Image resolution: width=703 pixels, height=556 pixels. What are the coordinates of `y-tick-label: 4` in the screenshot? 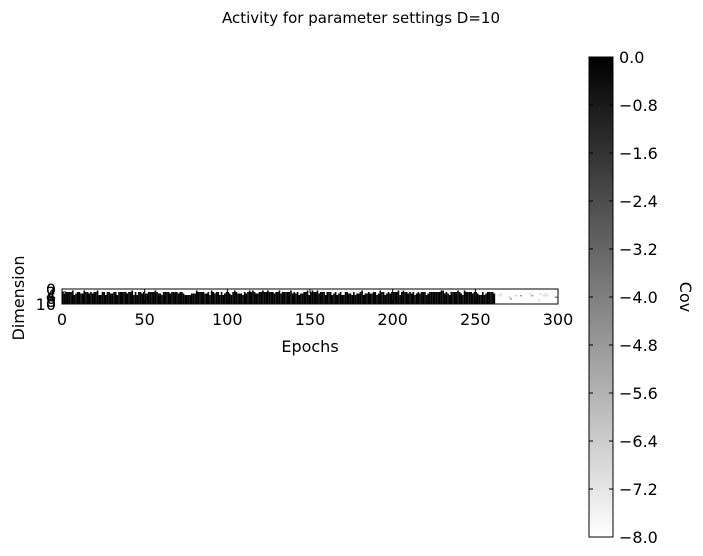 It's located at (51, 295).